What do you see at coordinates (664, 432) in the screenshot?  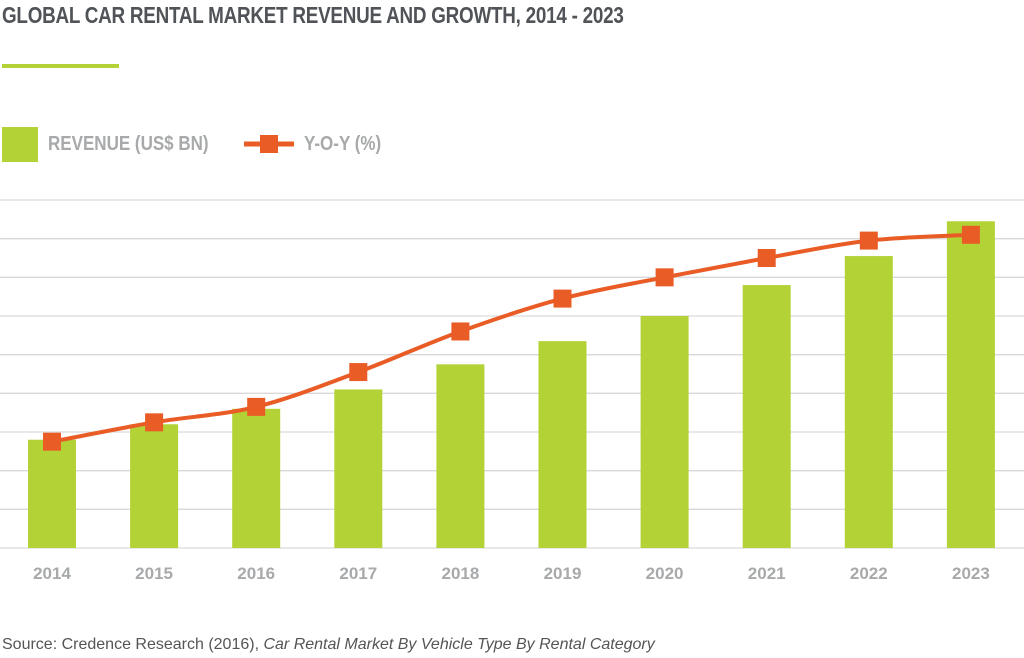 I see `bar-revenue-2020` at bounding box center [664, 432].